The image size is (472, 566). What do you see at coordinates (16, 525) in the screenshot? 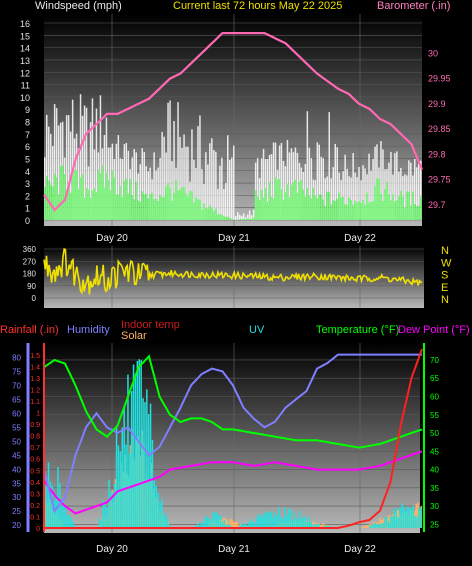
I see `humidity-tick: 20` at bounding box center [16, 525].